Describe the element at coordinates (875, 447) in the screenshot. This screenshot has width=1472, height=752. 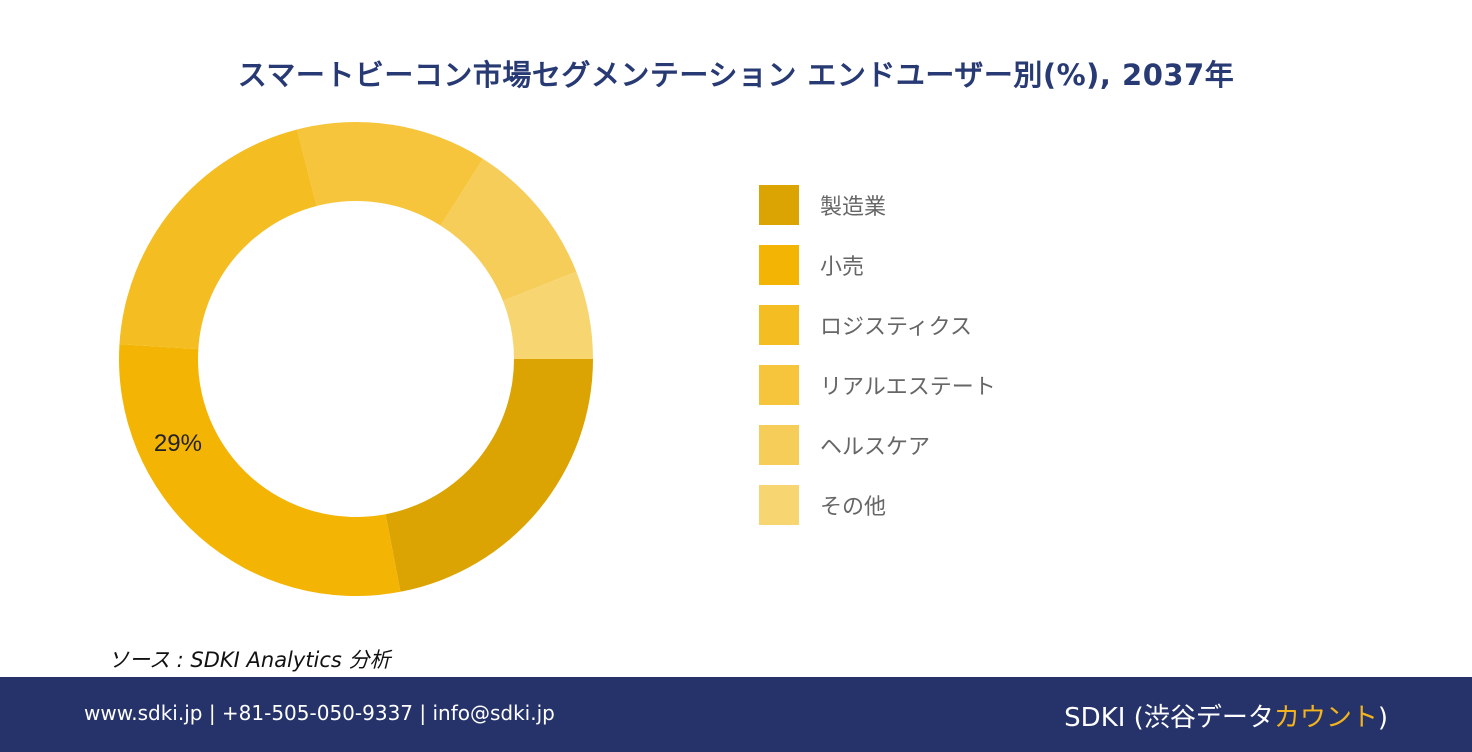
I see `legend-label: ヘルスケア` at that location.